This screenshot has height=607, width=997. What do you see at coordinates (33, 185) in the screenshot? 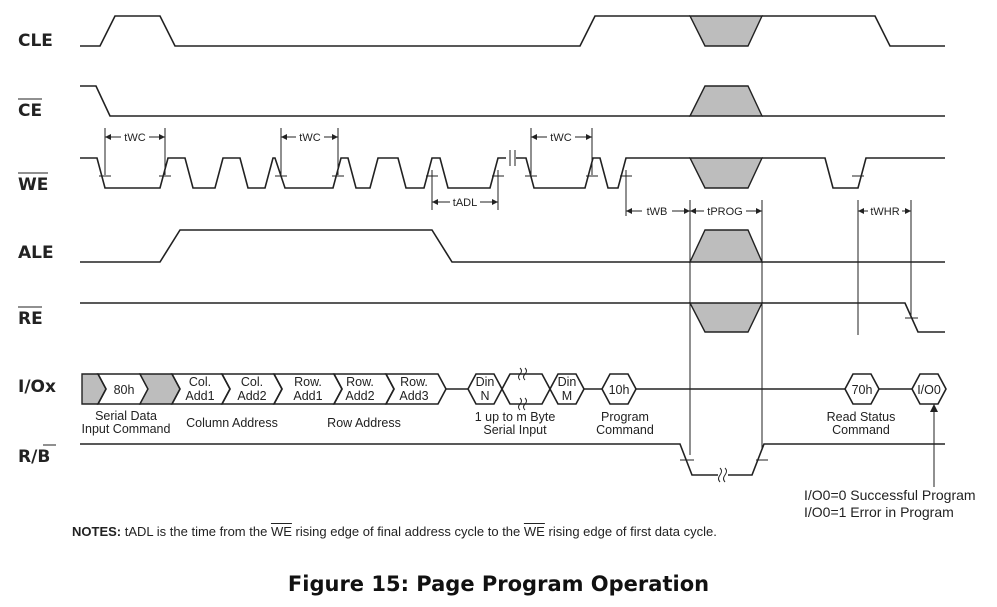
I see `signal-label-we: WE` at bounding box center [33, 185].